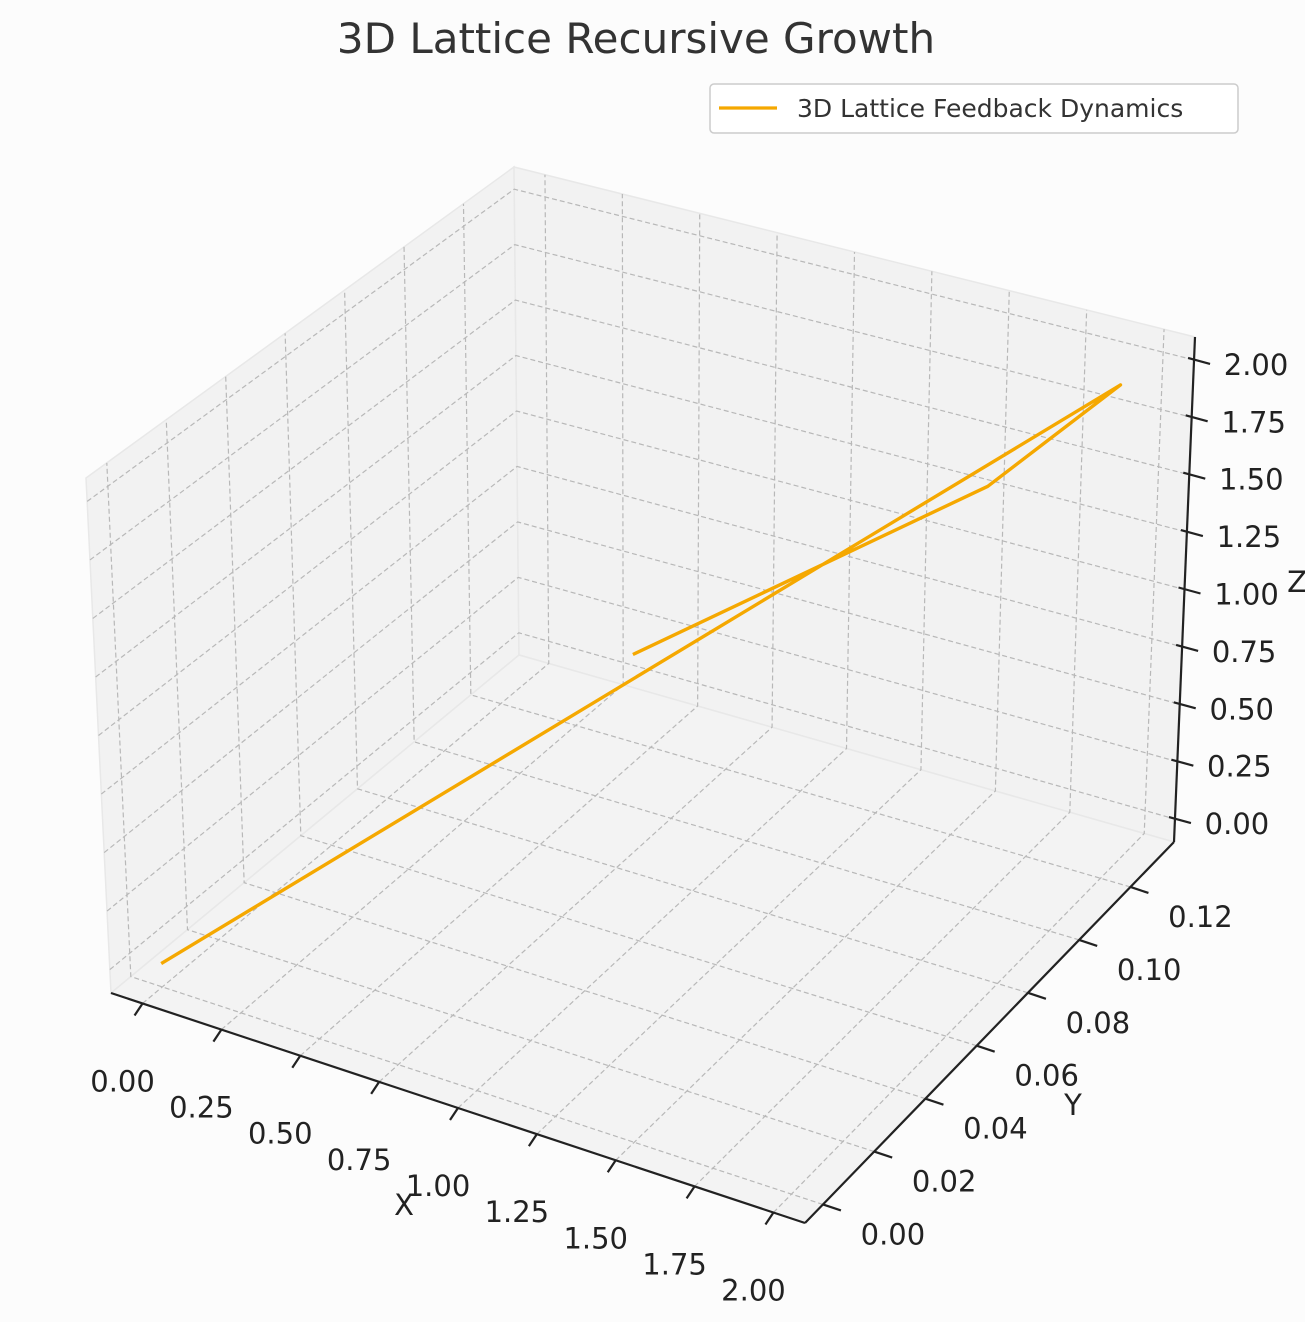 The width and height of the screenshot is (1305, 1322). I want to click on z-tick-label: 0.50, so click(1241, 709).